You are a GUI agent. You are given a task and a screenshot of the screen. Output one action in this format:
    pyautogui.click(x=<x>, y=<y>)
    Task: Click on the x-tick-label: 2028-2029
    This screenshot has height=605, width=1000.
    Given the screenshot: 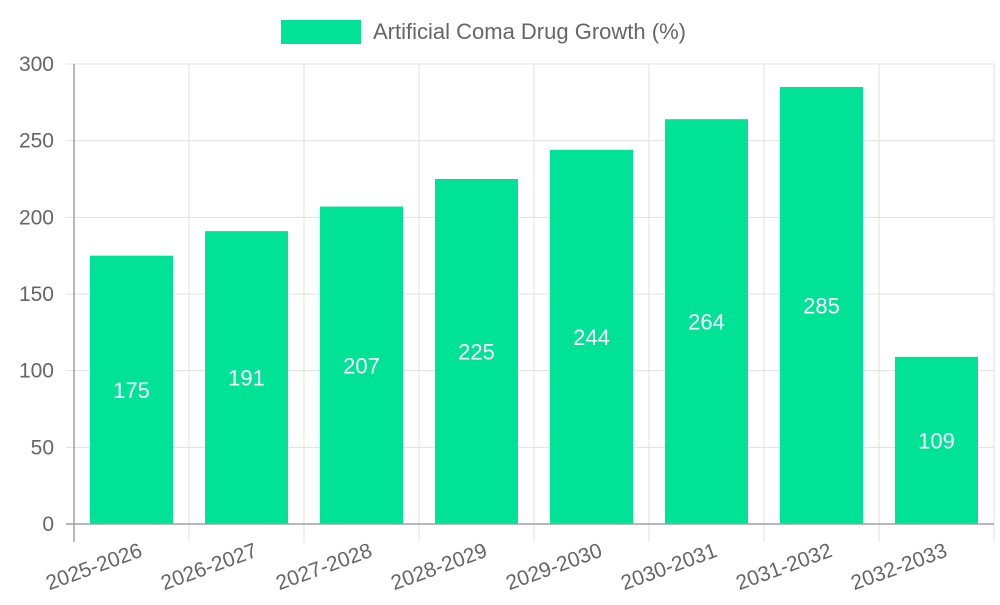 What is the action you would take?
    pyautogui.click(x=439, y=567)
    